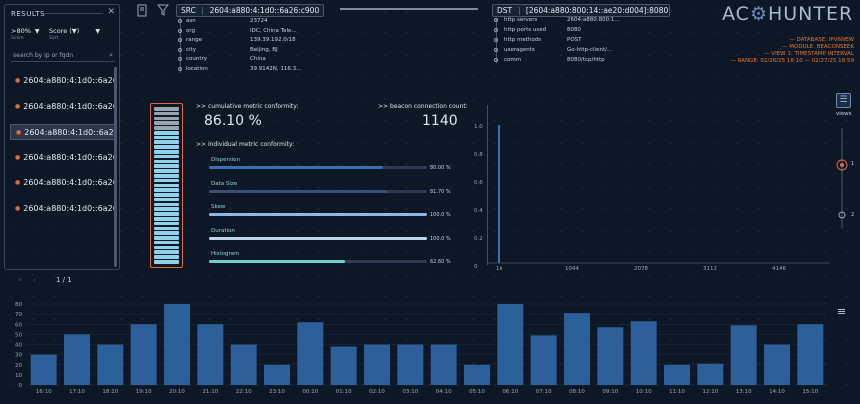 Image resolution: width=860 pixels, height=404 pixels. Describe the element at coordinates (597, 10) in the screenshot. I see `dst-address: [2604:a880:800:14::ae20:d004]:8080` at that location.